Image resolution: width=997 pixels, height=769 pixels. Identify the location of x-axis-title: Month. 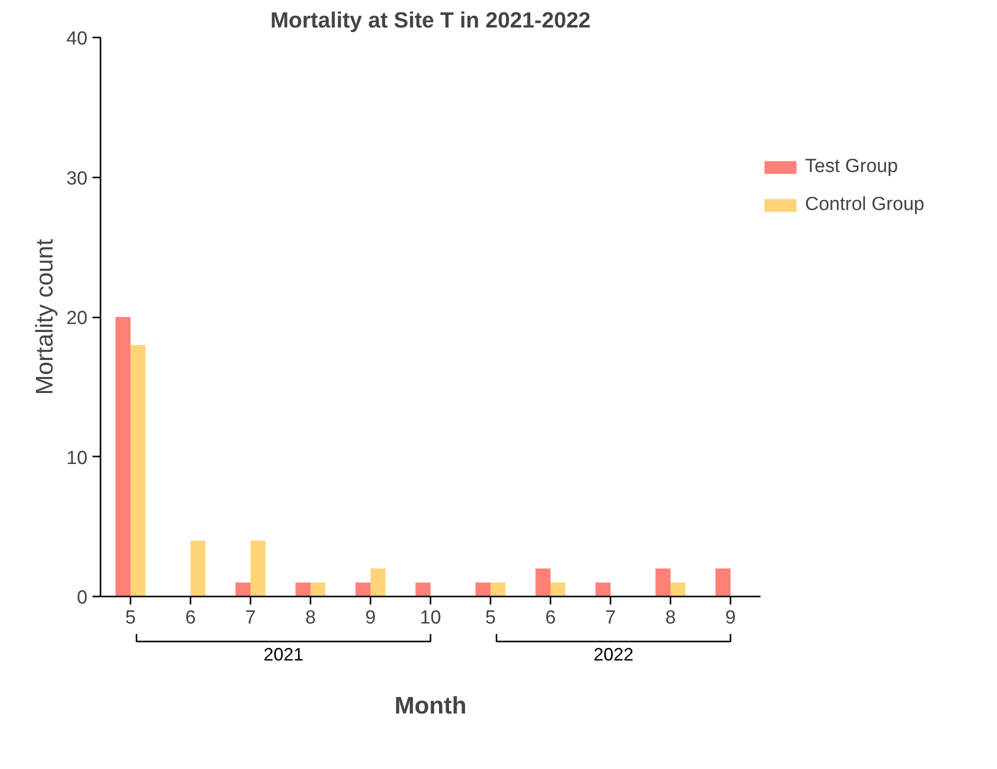
(430, 706).